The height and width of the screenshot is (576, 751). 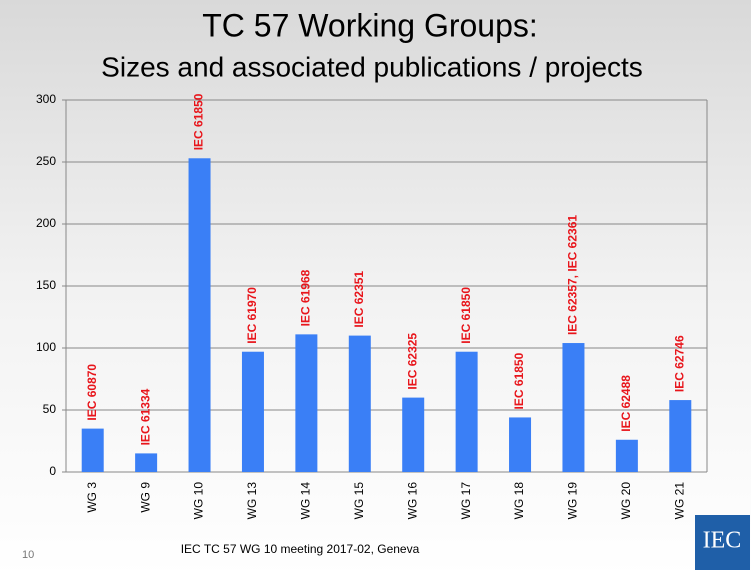 What do you see at coordinates (626, 403) in the screenshot?
I see `bar-annotation: IEC 62488` at bounding box center [626, 403].